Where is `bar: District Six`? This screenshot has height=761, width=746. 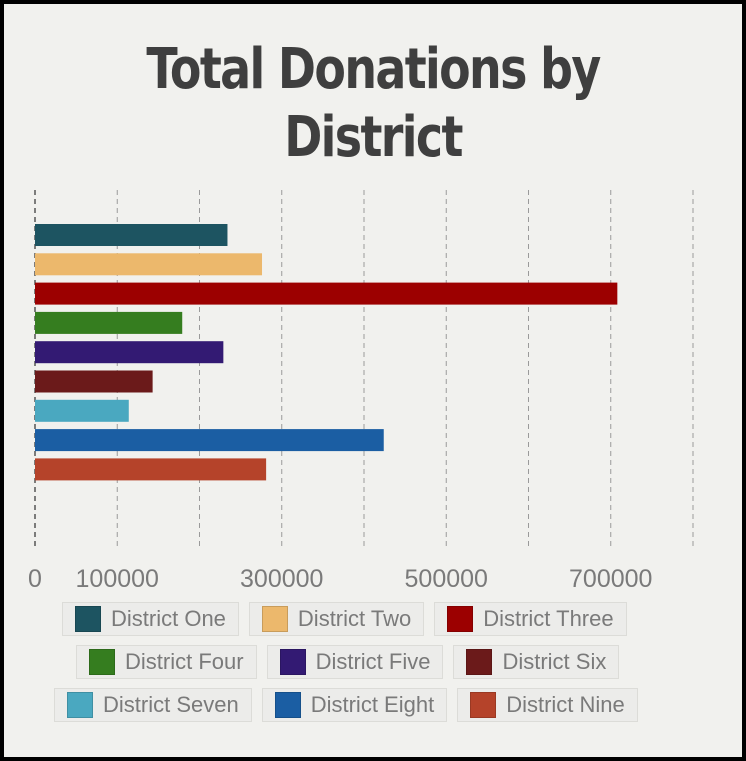
bar: District Six is located at coordinates (94, 381).